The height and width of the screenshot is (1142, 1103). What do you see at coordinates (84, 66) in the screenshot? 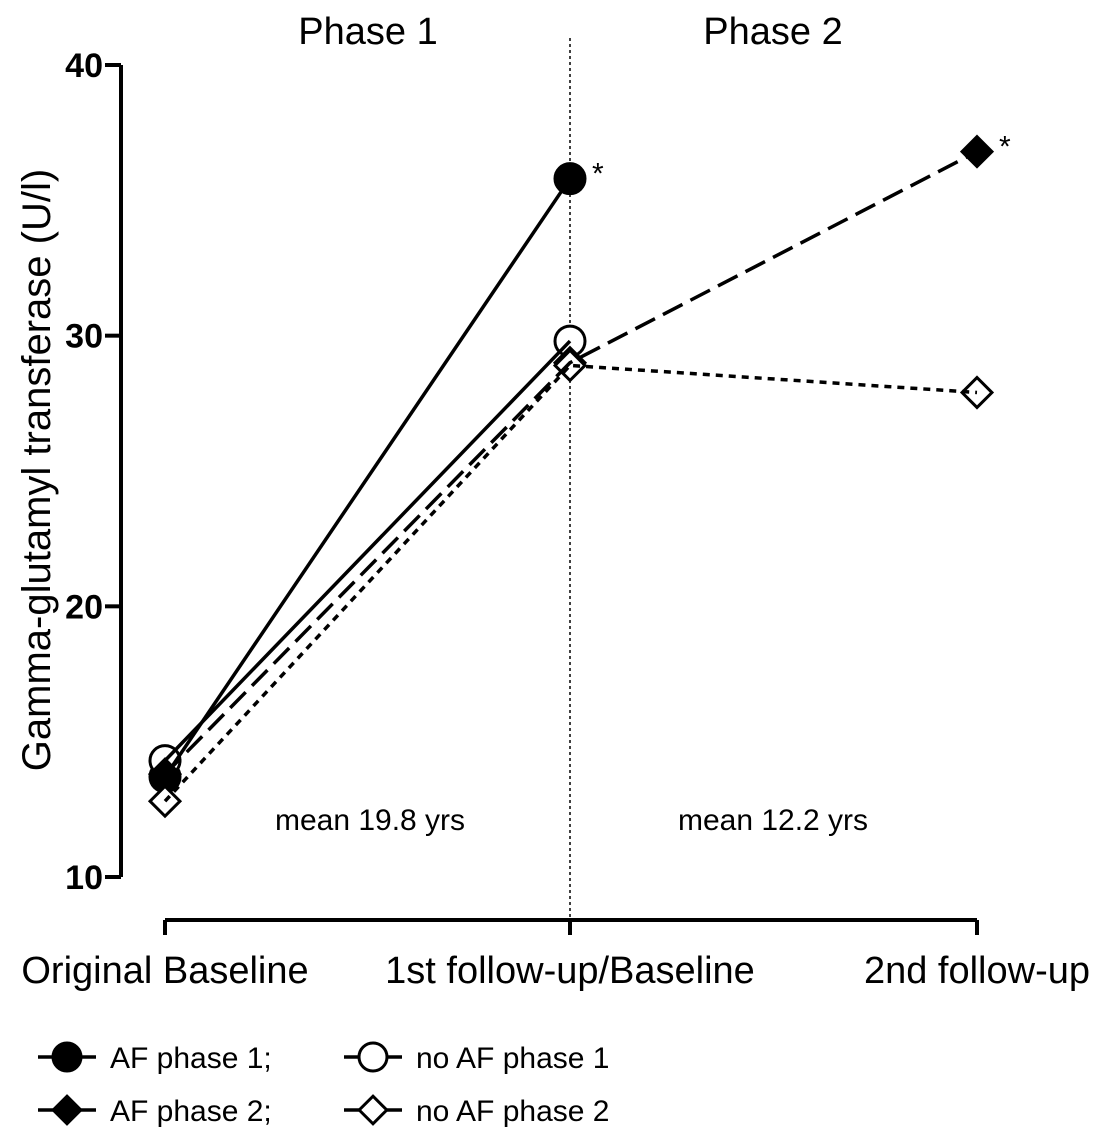
I see `y-tick-label: 40` at bounding box center [84, 66].